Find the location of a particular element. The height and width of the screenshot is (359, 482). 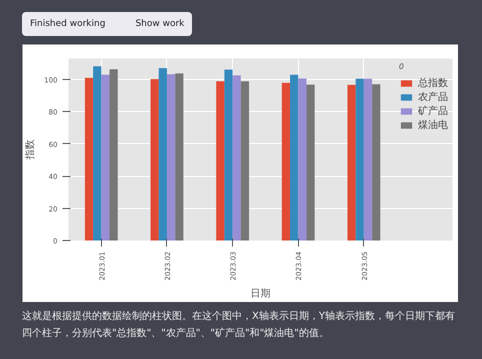

text: Finished working is located at coordinates (68, 24).